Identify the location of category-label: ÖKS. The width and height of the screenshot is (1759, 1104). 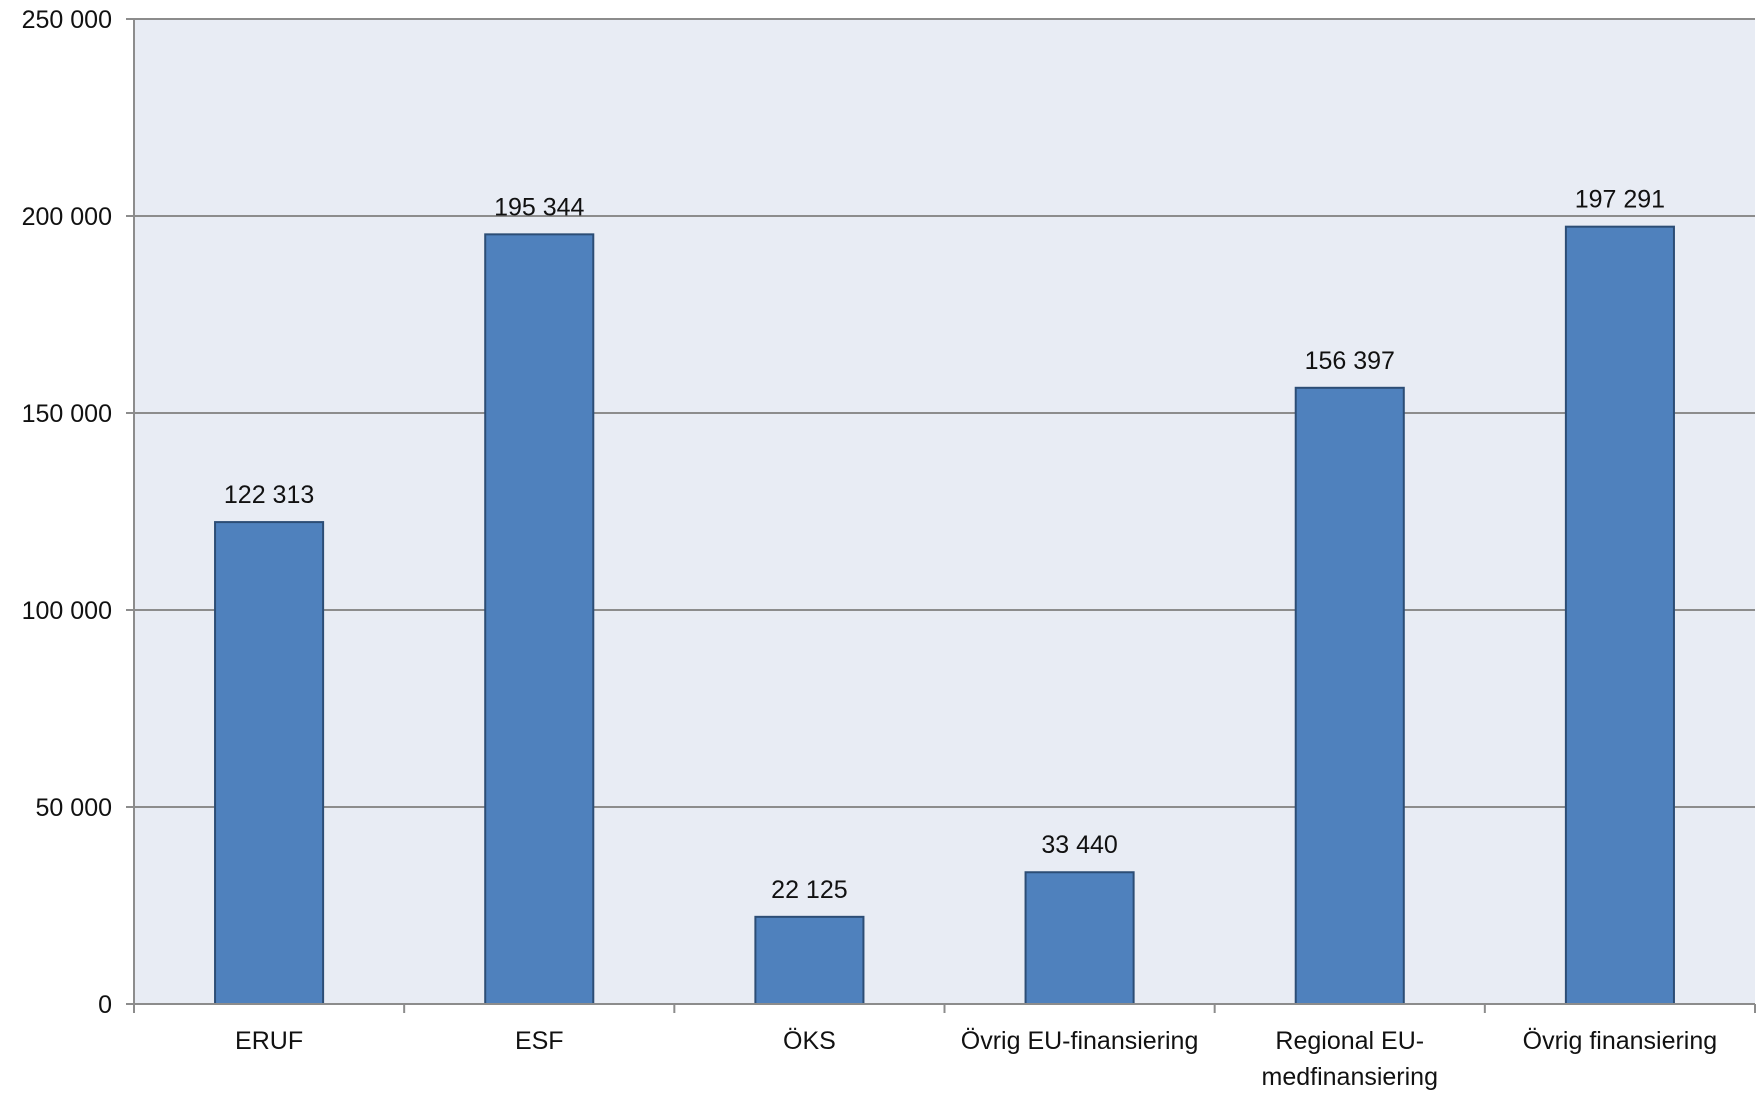
(809, 1041).